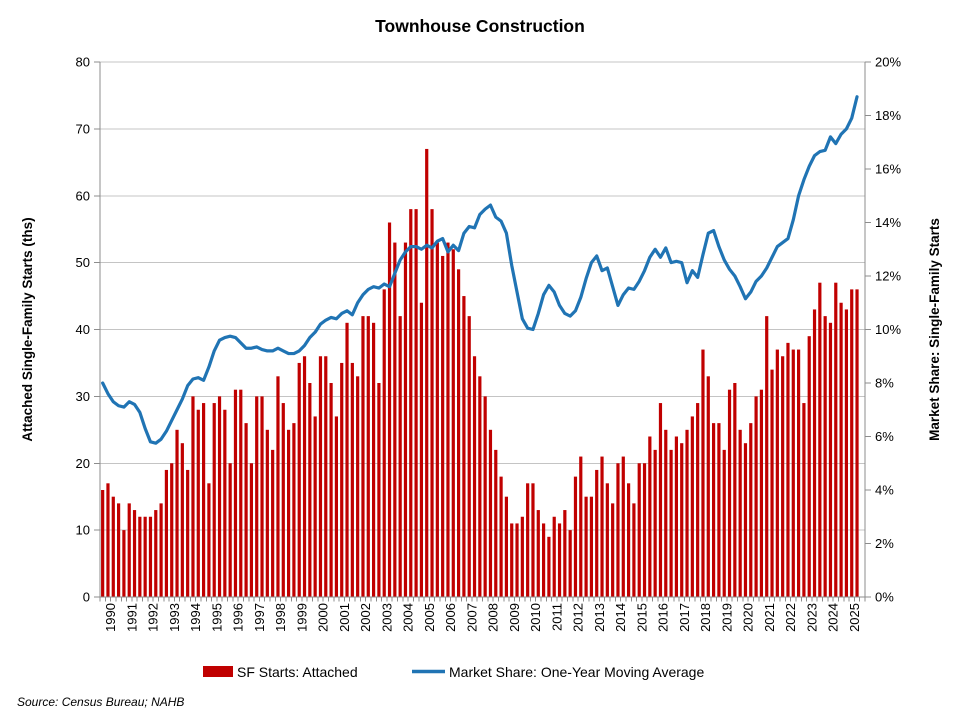 Image resolution: width=960 pixels, height=720 pixels. What do you see at coordinates (280, 672) in the screenshot?
I see `legend-item-bars: SF Starts: Attached` at bounding box center [280, 672].